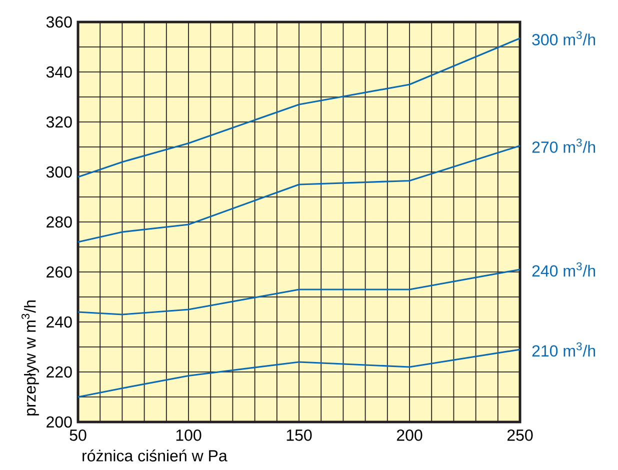 The width and height of the screenshot is (618, 470). What do you see at coordinates (189, 435) in the screenshot?
I see `x-tick-label: 100` at bounding box center [189, 435].